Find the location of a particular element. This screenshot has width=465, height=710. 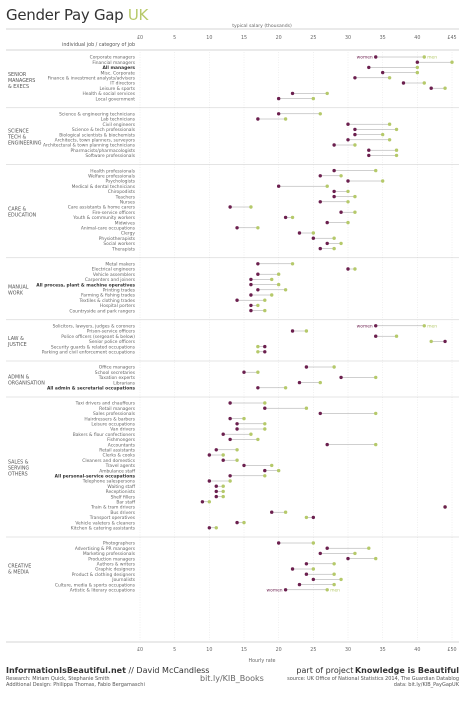

bottom-tick-label: 35 is located at coordinates (383, 650).